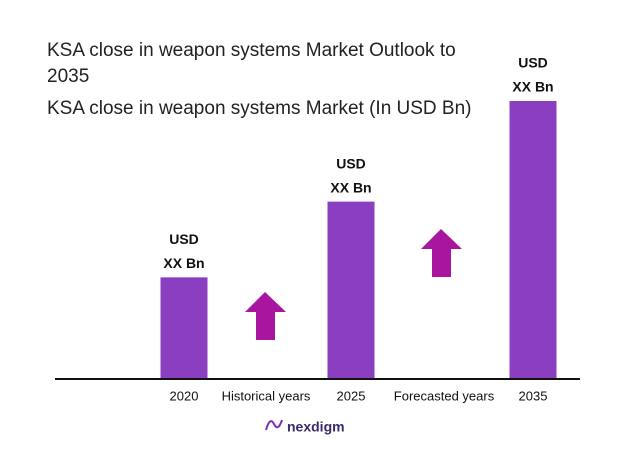 The image size is (634, 454). I want to click on x-tick-label: 2020, so click(184, 395).